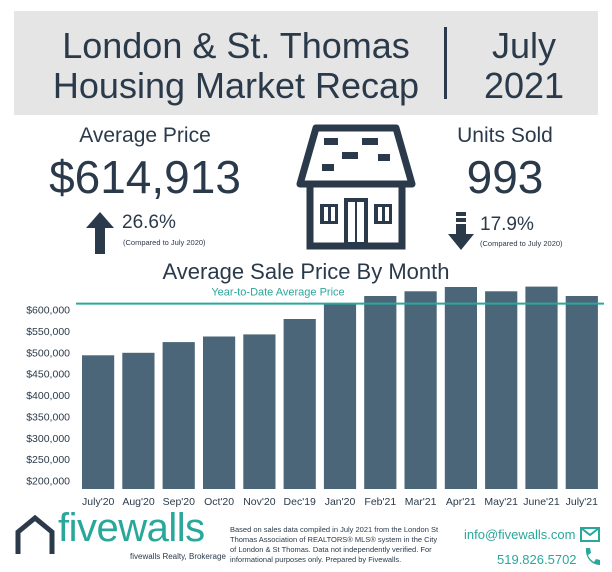 This screenshot has width=612, height=572. What do you see at coordinates (149, 222) in the screenshot?
I see `average-price-change: 26.6%` at bounding box center [149, 222].